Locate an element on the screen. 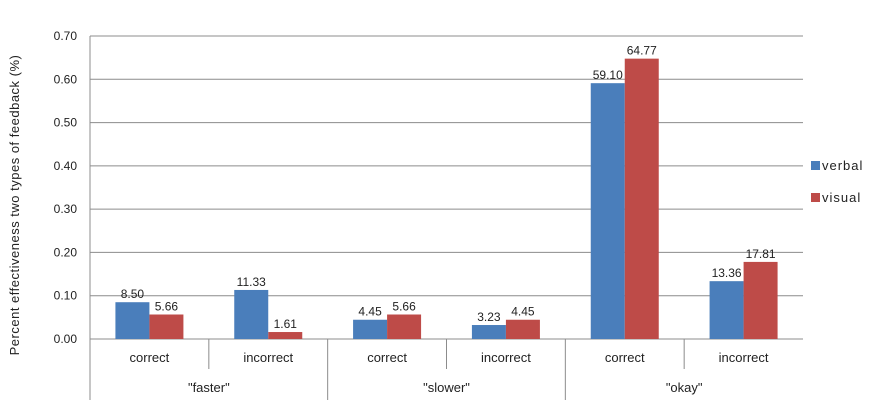 The width and height of the screenshot is (896, 400). y-tick-label: 0.40 is located at coordinates (66, 166).